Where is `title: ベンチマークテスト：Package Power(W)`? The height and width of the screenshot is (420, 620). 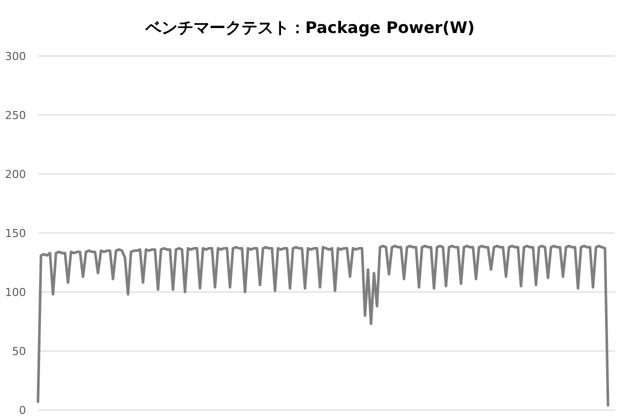
title: ベンチマークテスト：Package Power(W) is located at coordinates (310, 27).